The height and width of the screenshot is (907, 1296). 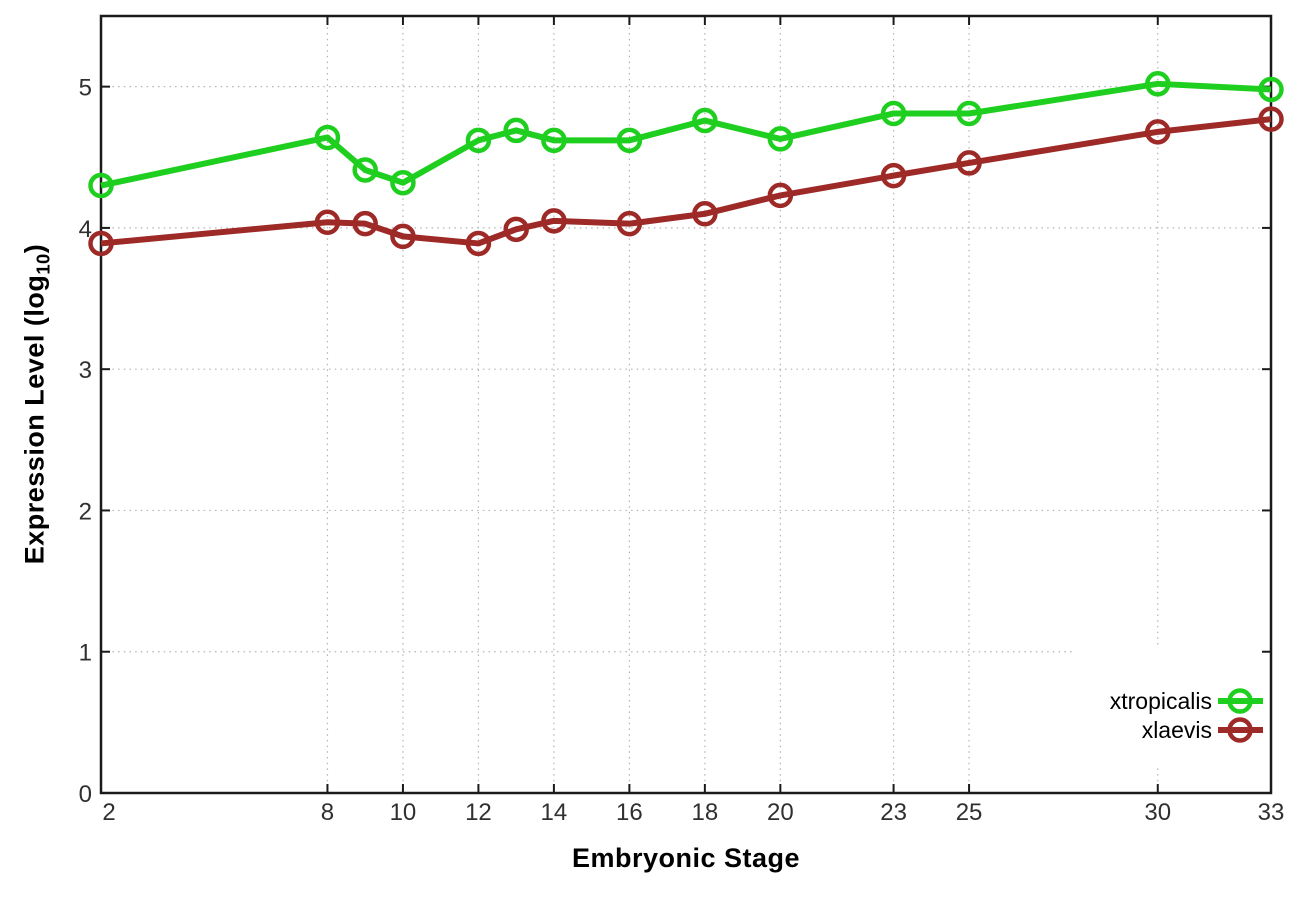 I want to click on x-tick-label: 20, so click(x=780, y=812).